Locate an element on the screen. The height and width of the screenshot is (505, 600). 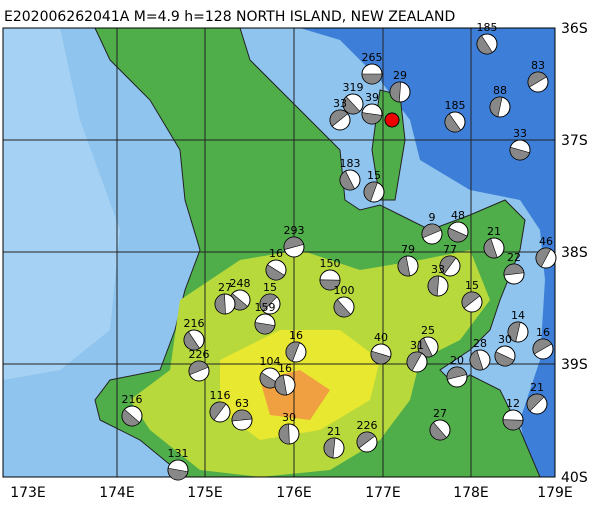
depth-label: 31 is located at coordinates (417, 345).